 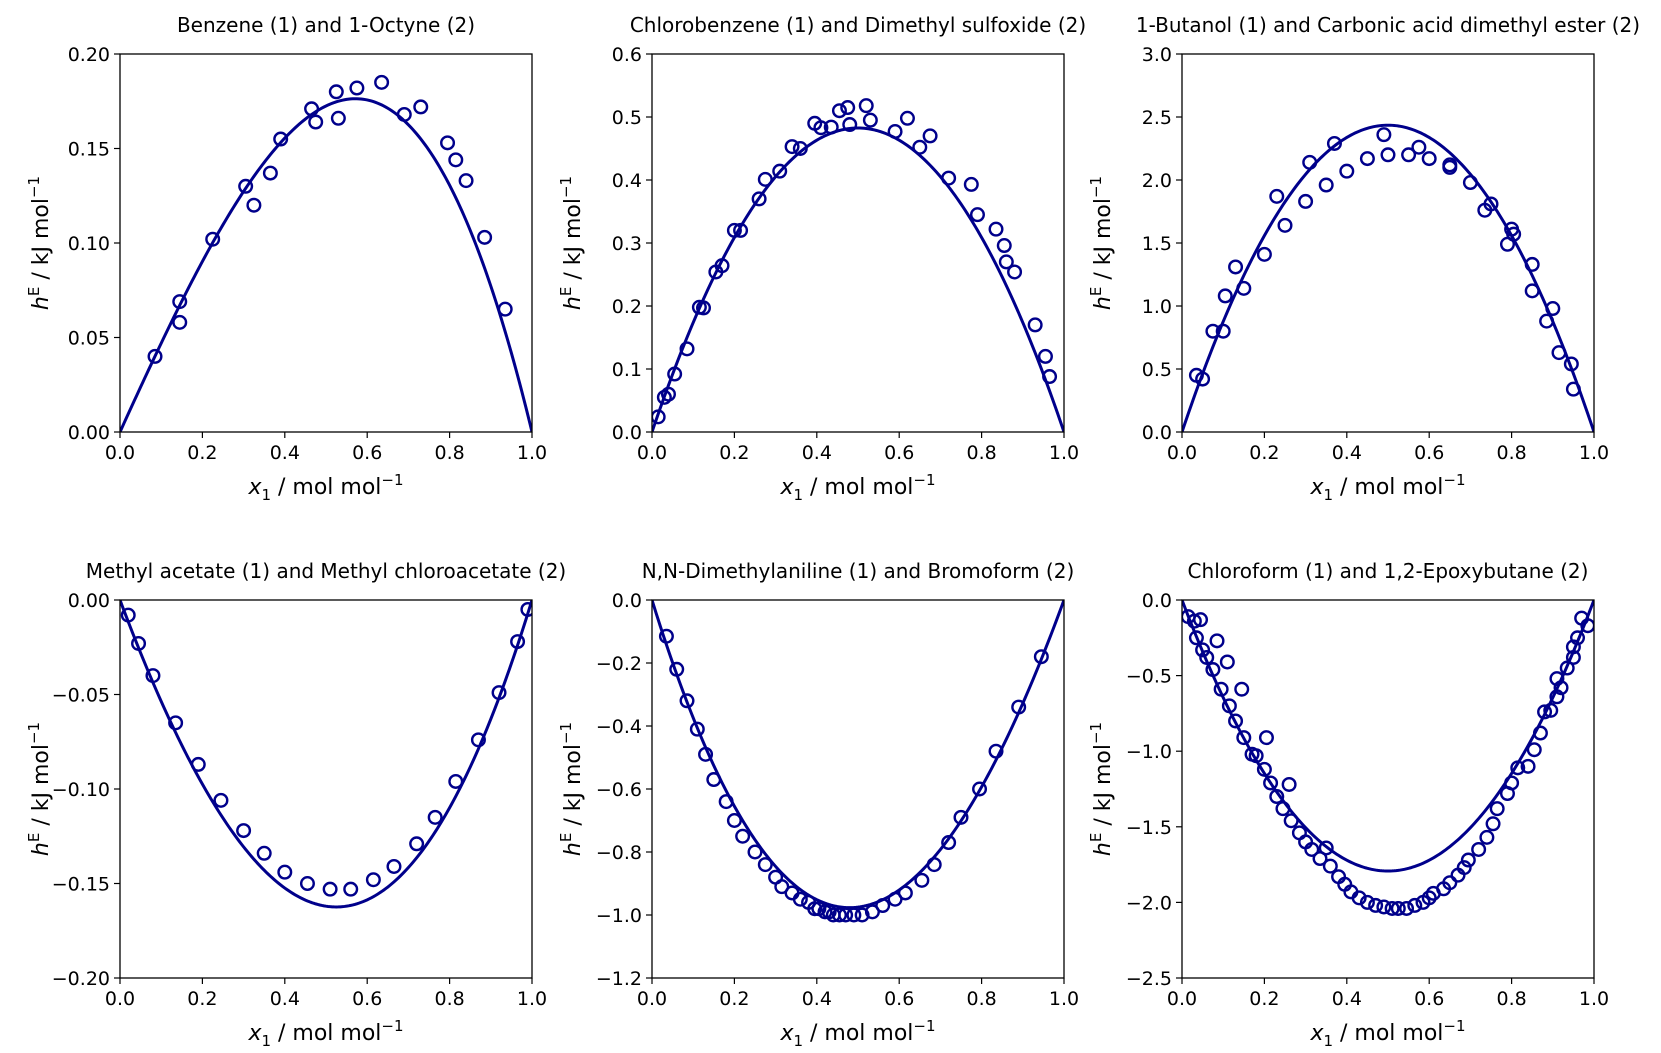 I want to click on y-tick-label: −1.2, so click(x=619, y=979).